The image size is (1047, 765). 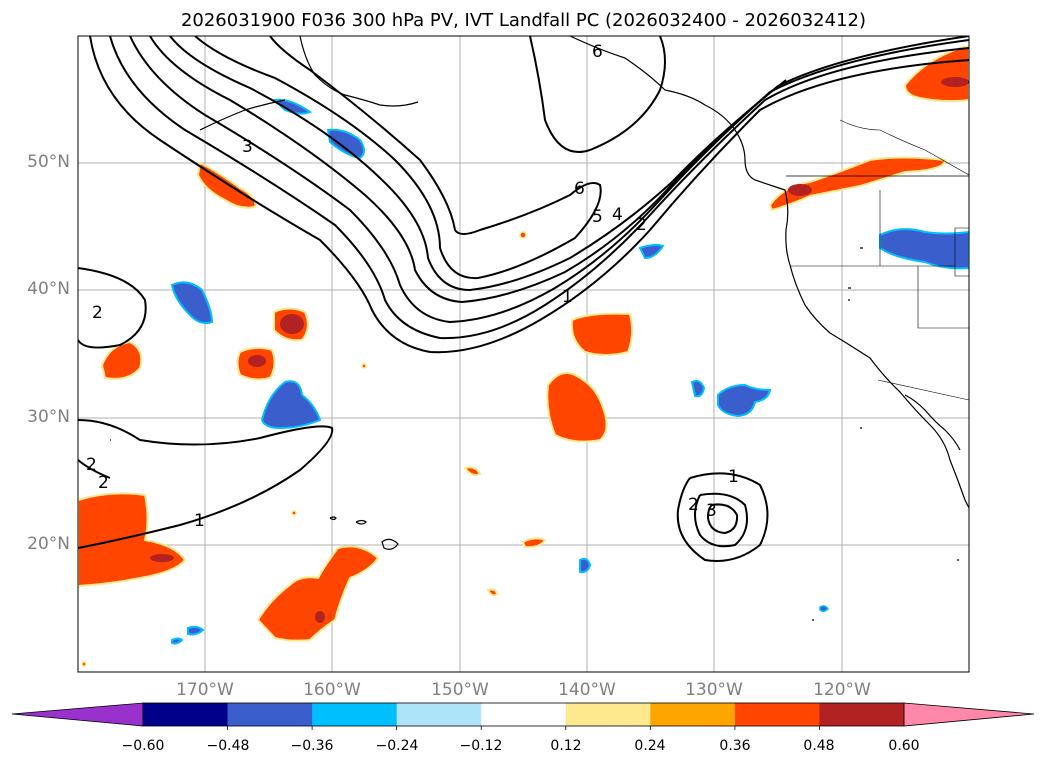 I want to click on colorbar-tick-label: 0.24, so click(x=650, y=746).